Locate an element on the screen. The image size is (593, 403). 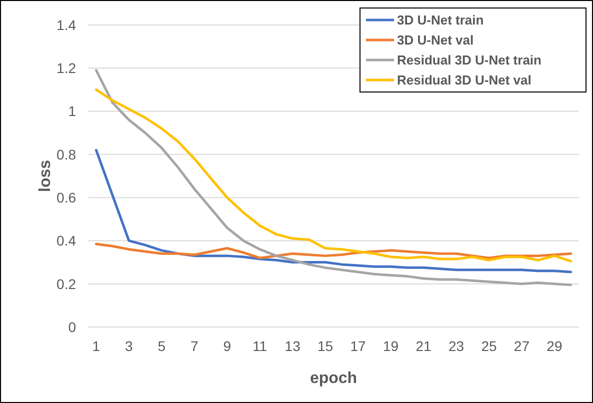
y-tick-label: 0.6 is located at coordinates (66, 197).